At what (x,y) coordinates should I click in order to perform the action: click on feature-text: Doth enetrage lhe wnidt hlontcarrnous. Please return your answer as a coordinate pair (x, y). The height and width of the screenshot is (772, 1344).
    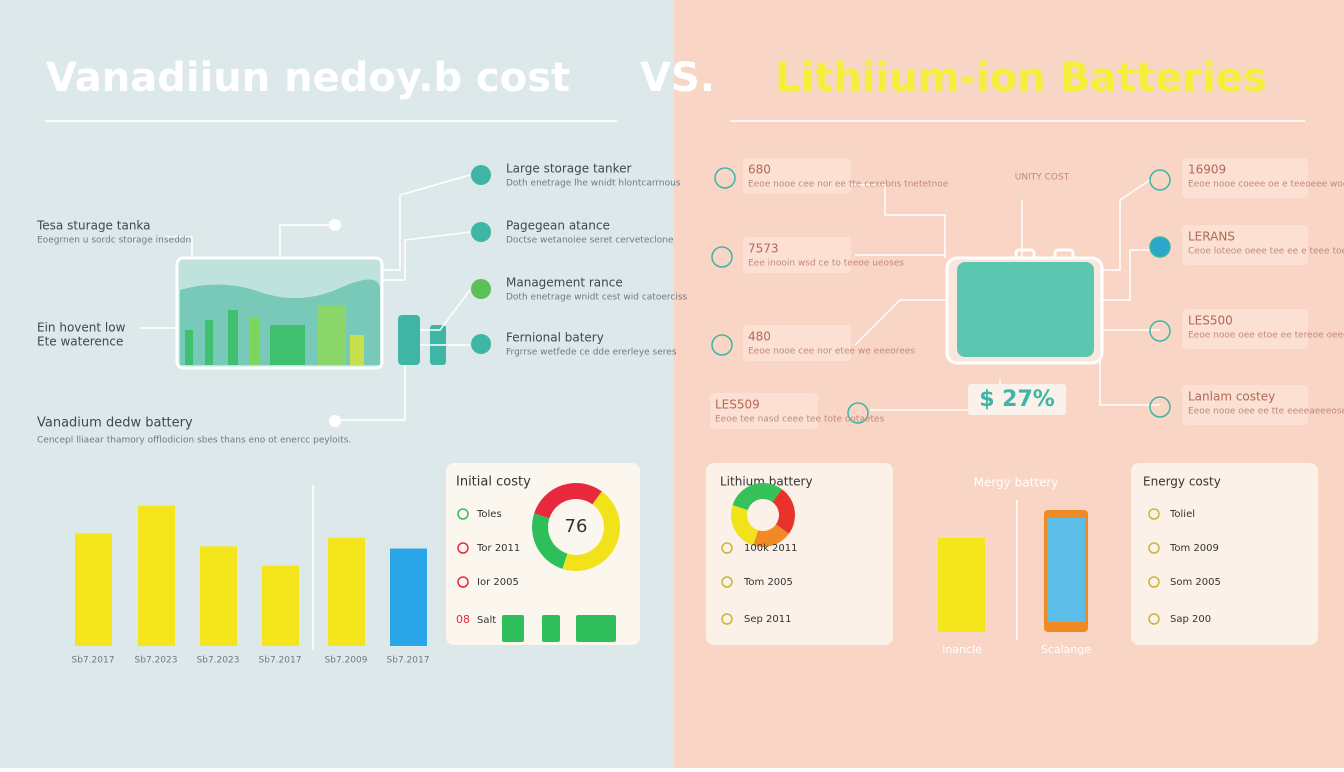
    Looking at the image, I should click on (593, 184).